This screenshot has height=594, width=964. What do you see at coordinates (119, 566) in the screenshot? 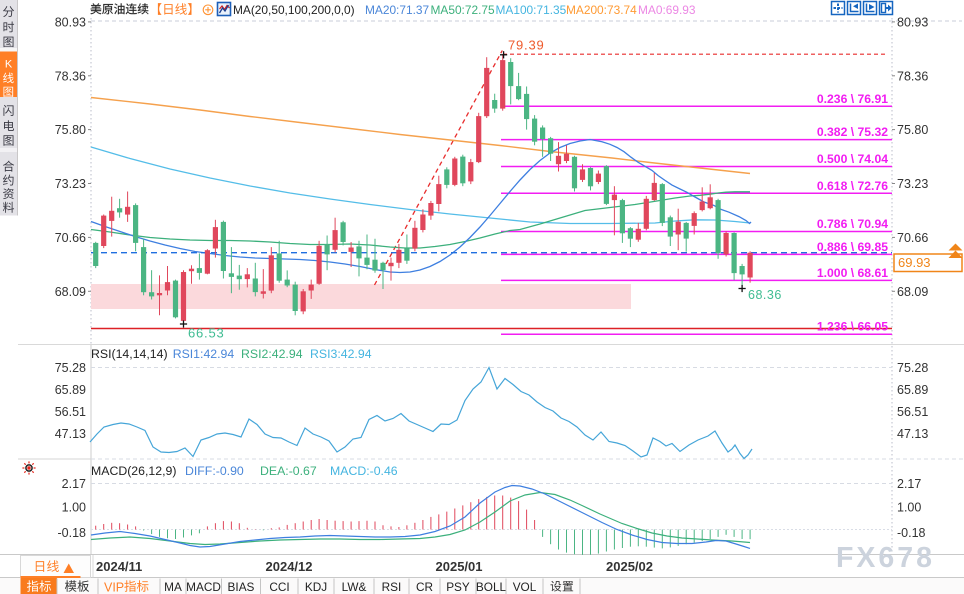
I see `svg-text: 2024/11` at bounding box center [119, 566].